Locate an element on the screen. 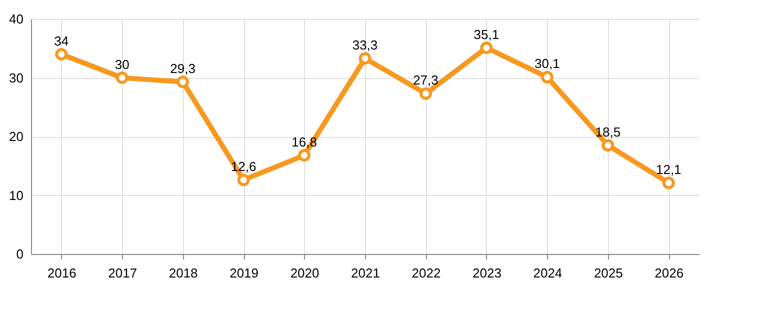 This screenshot has height=312, width=767. data-label: 29,3 is located at coordinates (183, 68).